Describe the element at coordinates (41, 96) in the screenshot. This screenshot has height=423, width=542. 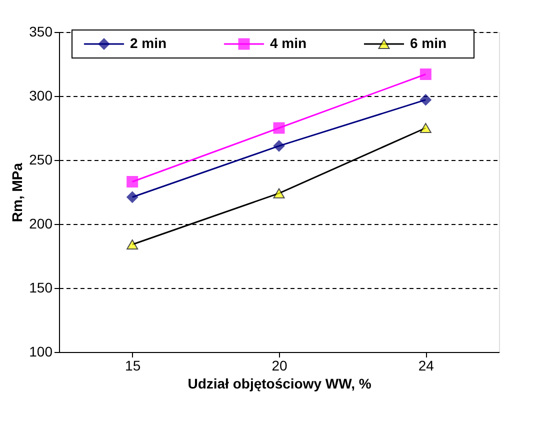
I see `y-tick-label: 300` at that location.